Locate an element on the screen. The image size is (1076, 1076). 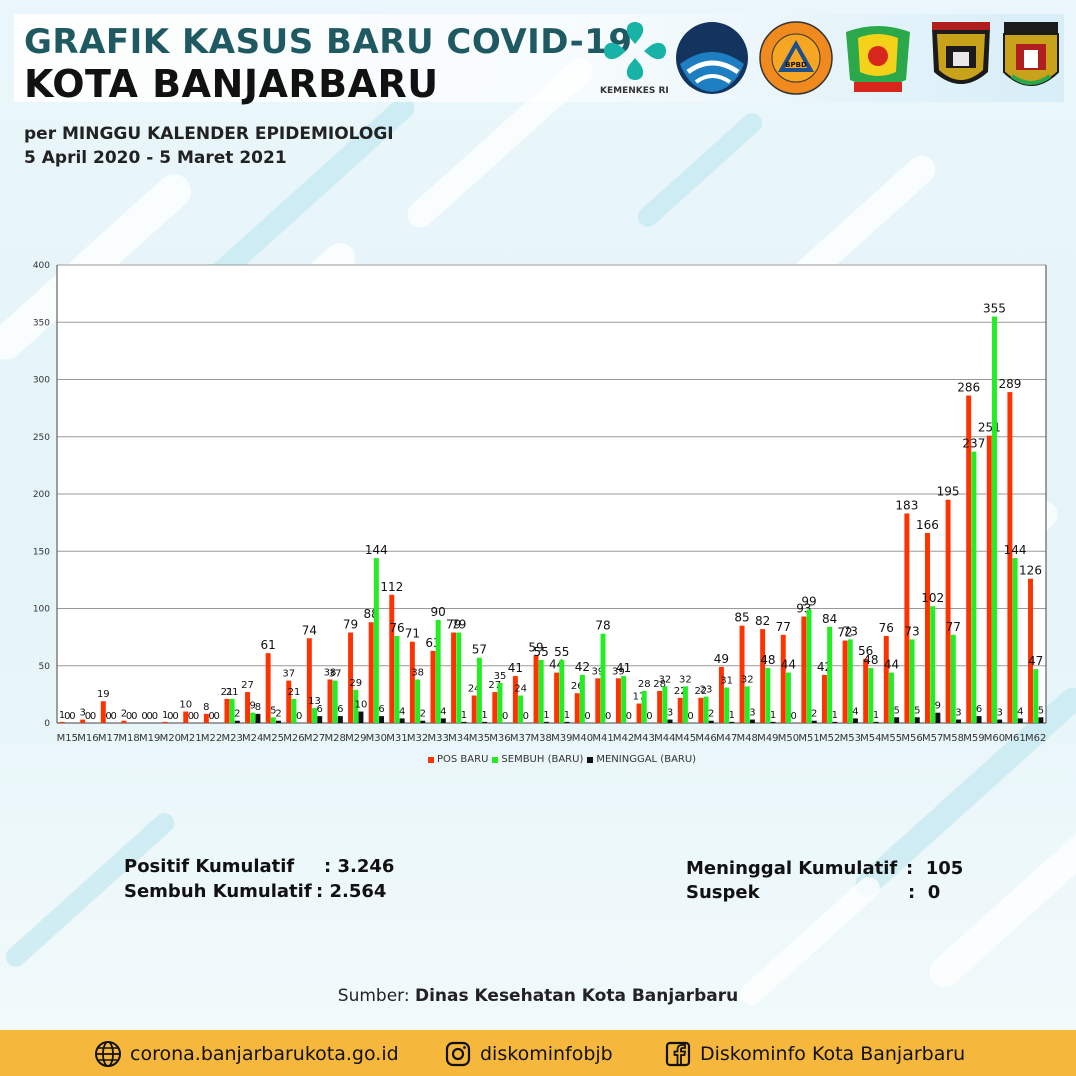
data-label: 56 is located at coordinates (865, 651).